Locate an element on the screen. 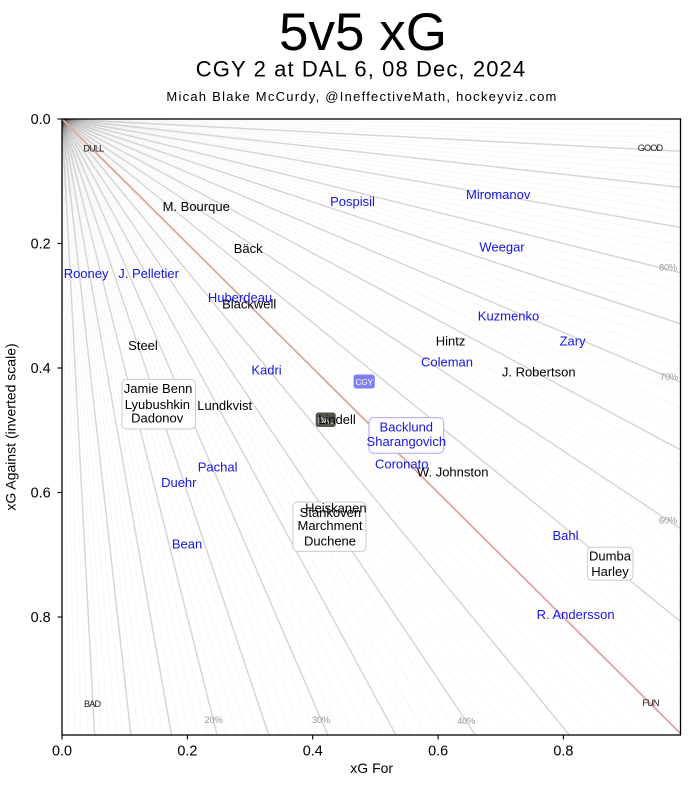 The width and height of the screenshot is (691, 788). svg-text: Pachal is located at coordinates (218, 467).